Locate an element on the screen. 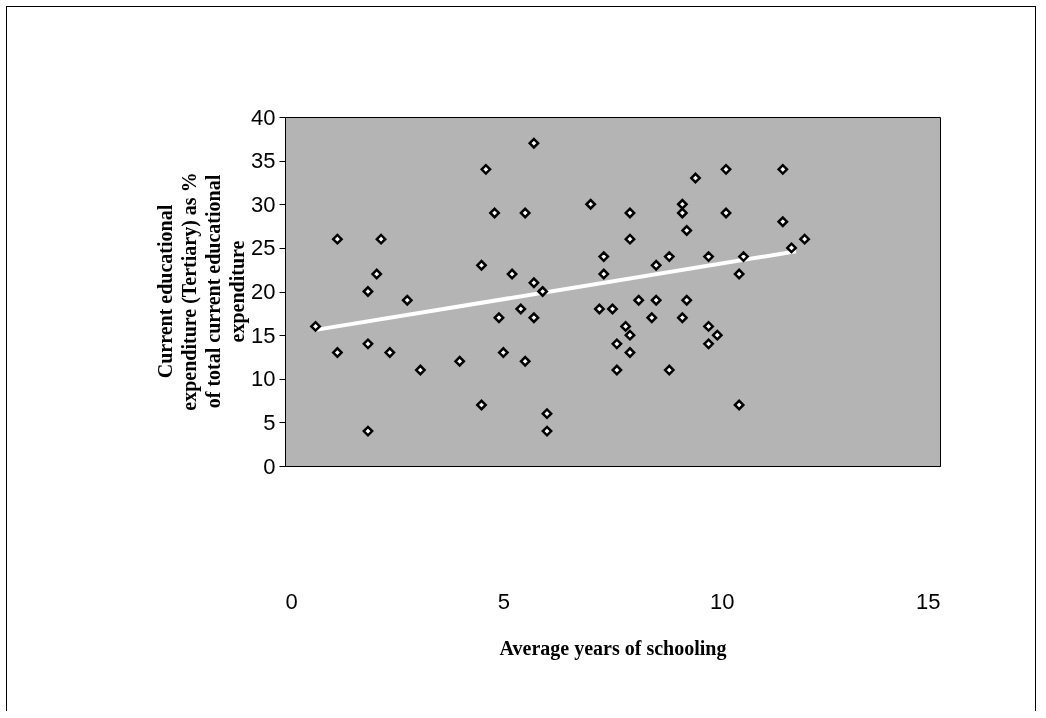 The width and height of the screenshot is (1046, 718). y-tick-label: 0 is located at coordinates (269, 466).